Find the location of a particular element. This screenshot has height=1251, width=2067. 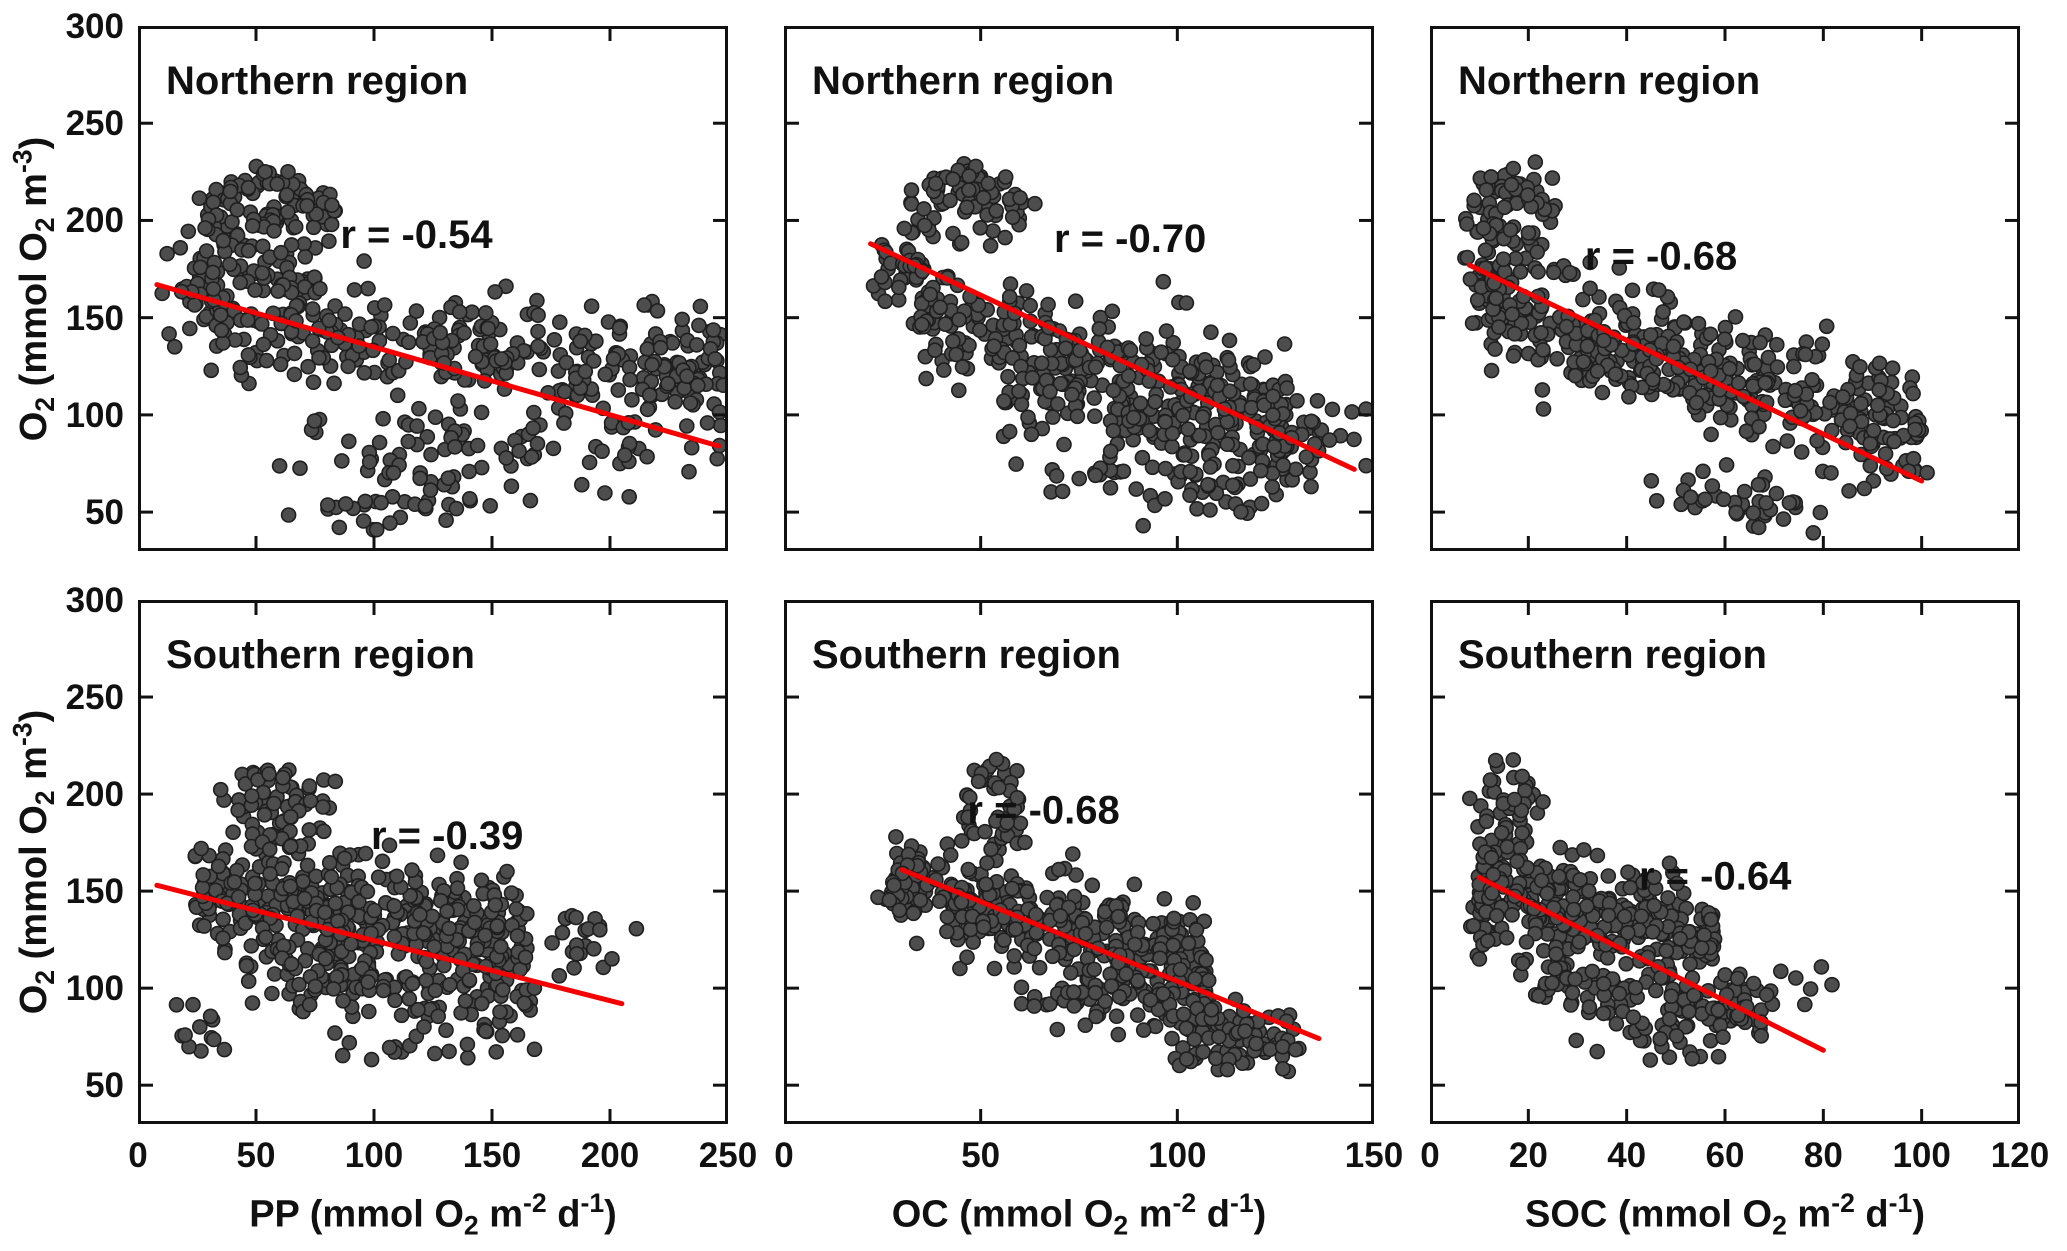

regression-line is located at coordinates (1651, 964).